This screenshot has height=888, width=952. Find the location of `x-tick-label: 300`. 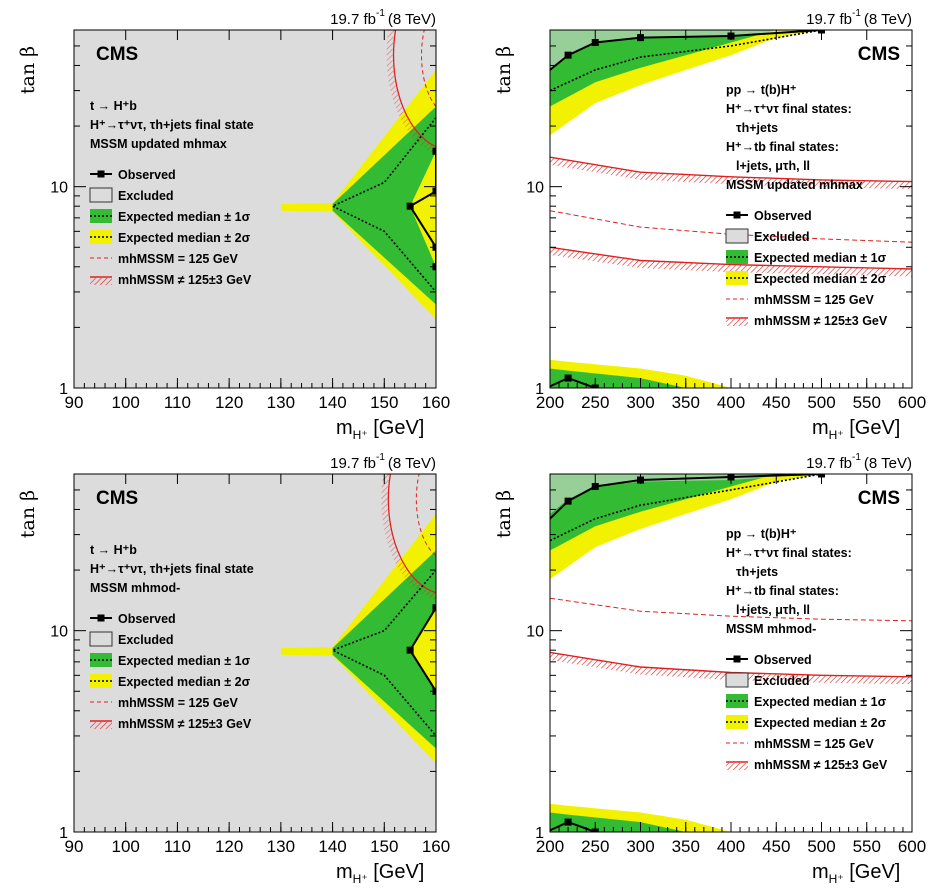

x-tick-label: 300 is located at coordinates (640, 402).